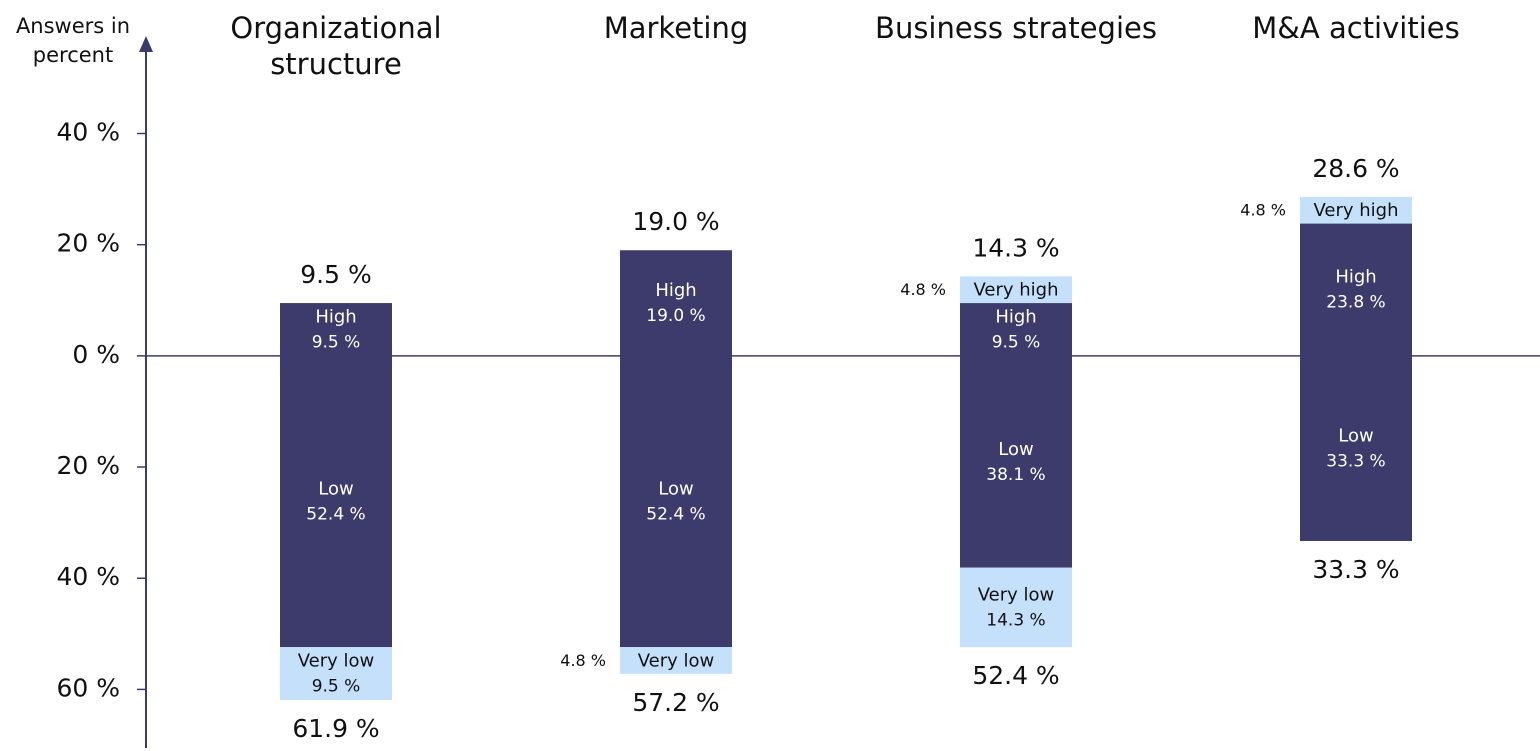  What do you see at coordinates (88, 687) in the screenshot?
I see `y-tick-label: 60 %` at bounding box center [88, 687].